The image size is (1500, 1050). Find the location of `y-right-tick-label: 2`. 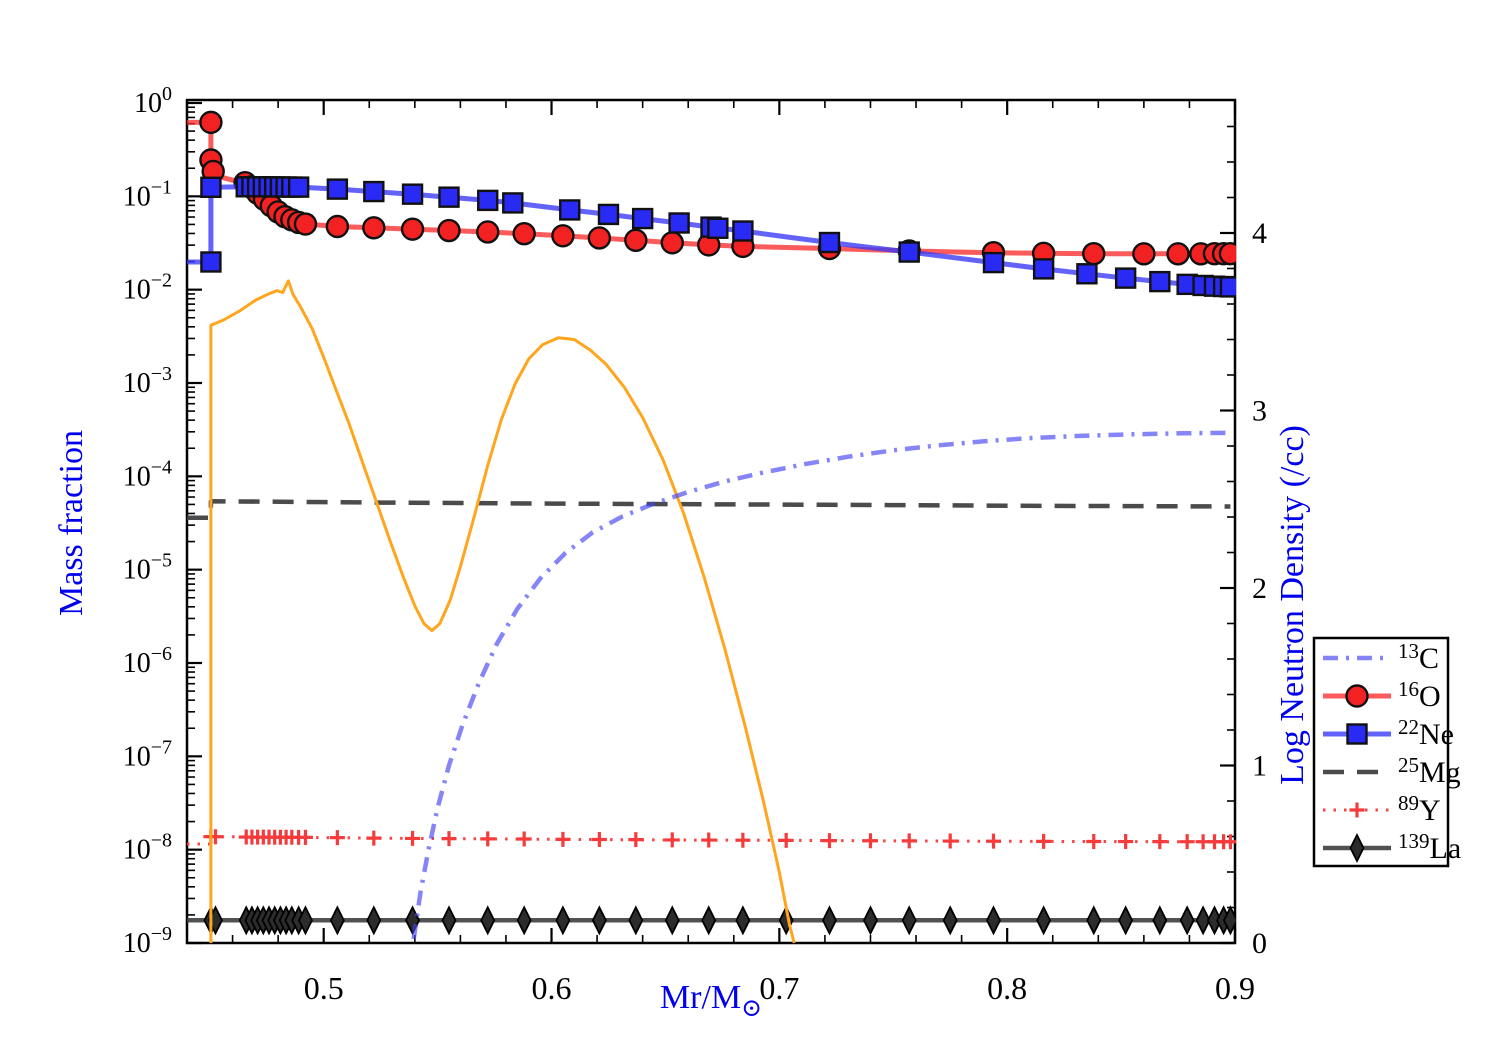

y-right-tick-label: 2 is located at coordinates (1259, 588).